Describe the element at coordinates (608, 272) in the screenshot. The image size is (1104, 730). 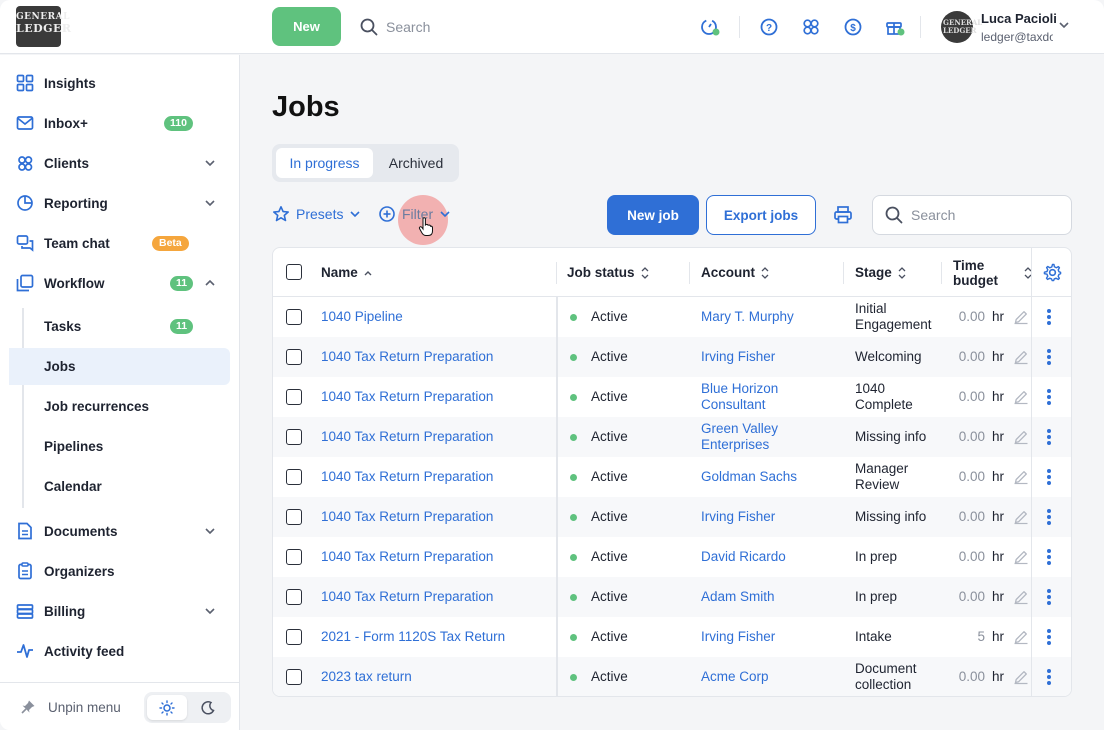
I see `column-header-job-status: Job status` at that location.